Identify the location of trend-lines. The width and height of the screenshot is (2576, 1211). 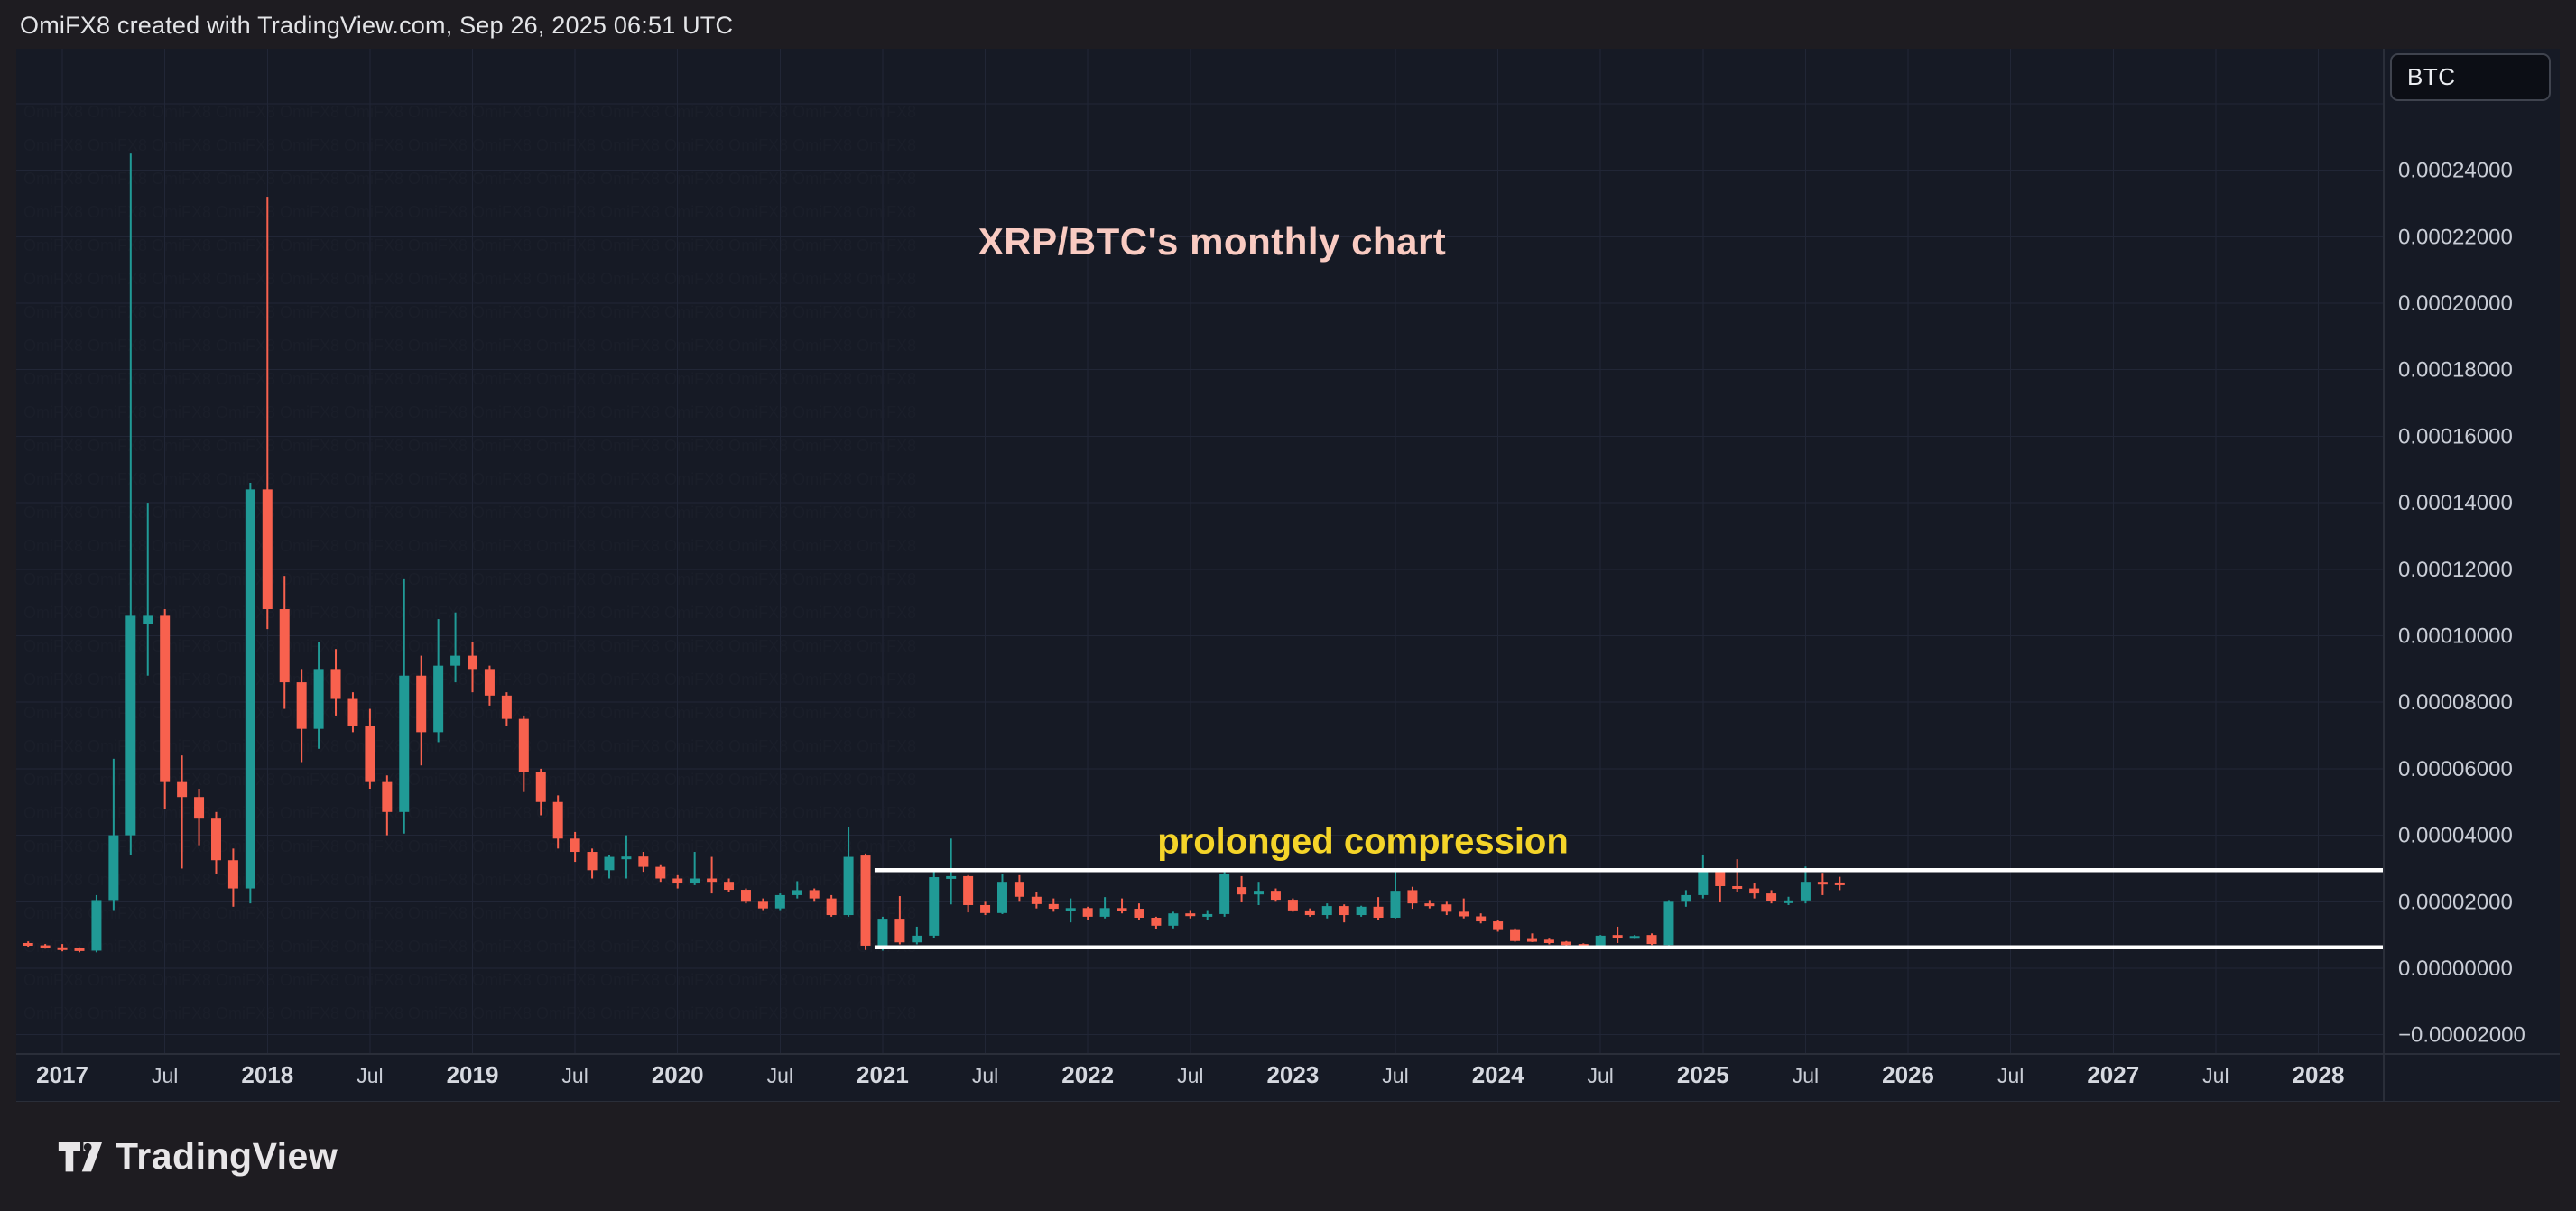
(1629, 909).